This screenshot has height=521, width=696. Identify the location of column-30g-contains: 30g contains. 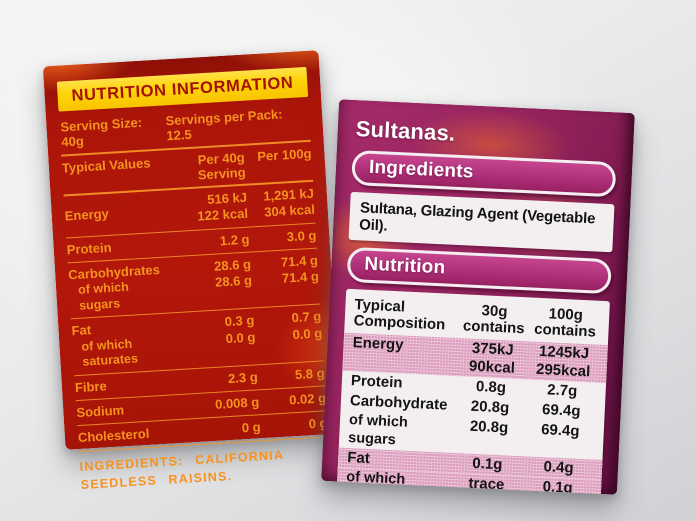
(493, 320).